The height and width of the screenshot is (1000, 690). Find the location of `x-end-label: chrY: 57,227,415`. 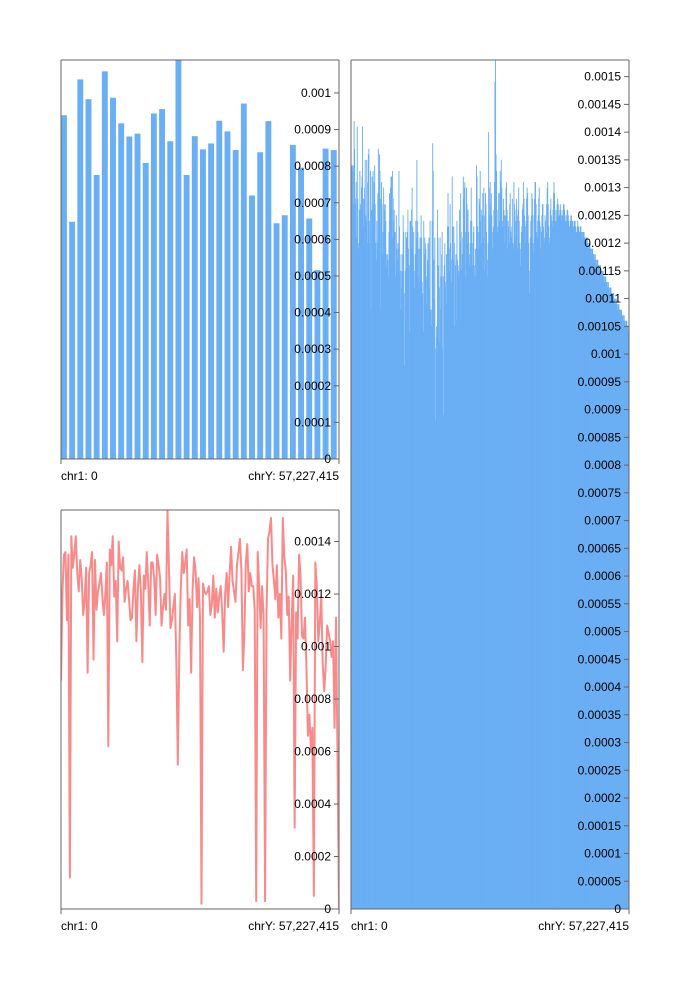

x-end-label: chrY: 57,227,415 is located at coordinates (293, 476).